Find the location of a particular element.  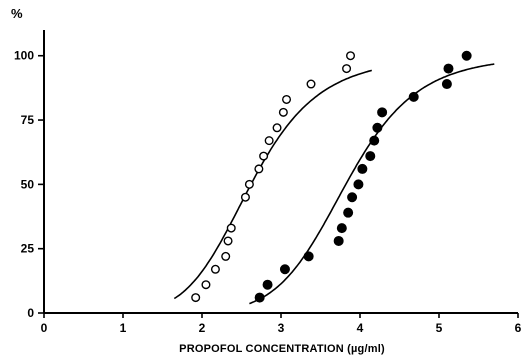

y-tick-label: 50 is located at coordinates (28, 184).